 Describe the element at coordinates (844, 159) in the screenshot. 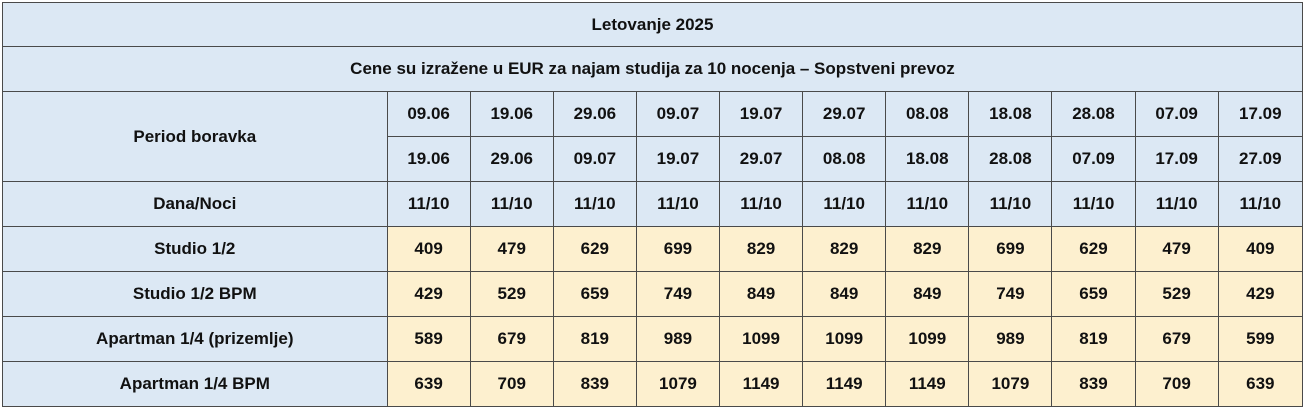

I see `period-end-date: 08.08` at that location.